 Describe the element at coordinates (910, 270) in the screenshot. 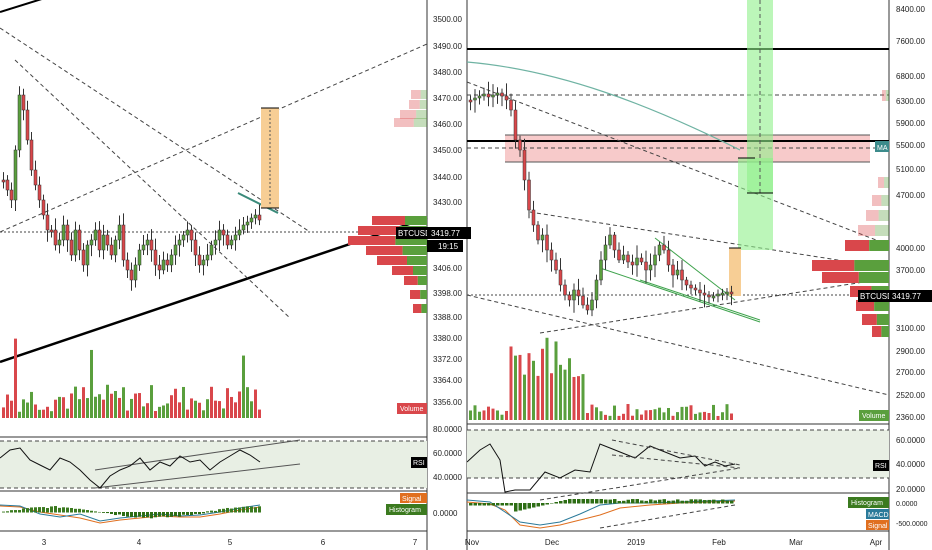

I see `right-price-tick: 3700.00` at that location.